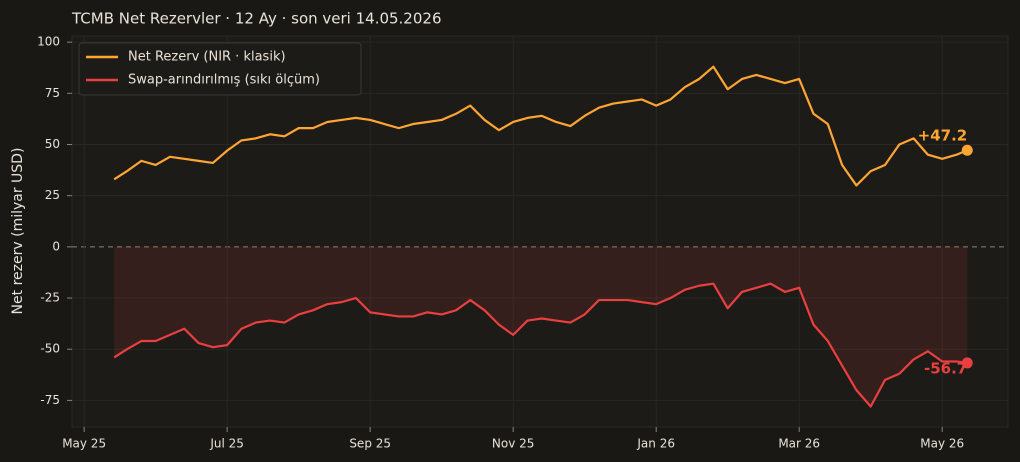 The width and height of the screenshot is (1020, 462). Describe the element at coordinates (52, 144) in the screenshot. I see `y-tick-label: 50` at that location.